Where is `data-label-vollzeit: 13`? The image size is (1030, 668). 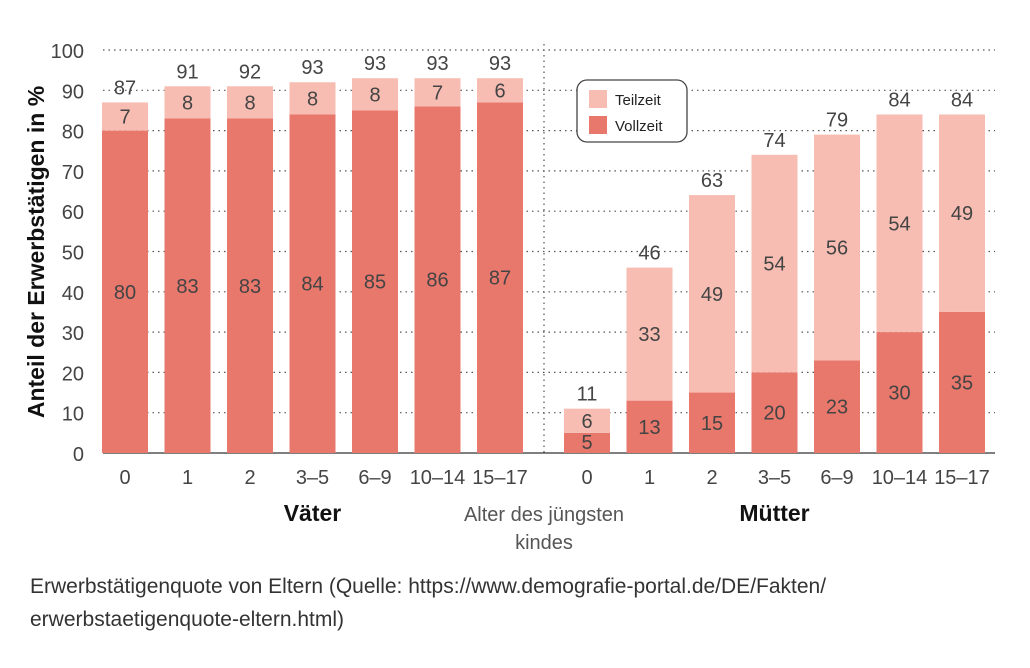 data-label-vollzeit: 13 is located at coordinates (649, 428).